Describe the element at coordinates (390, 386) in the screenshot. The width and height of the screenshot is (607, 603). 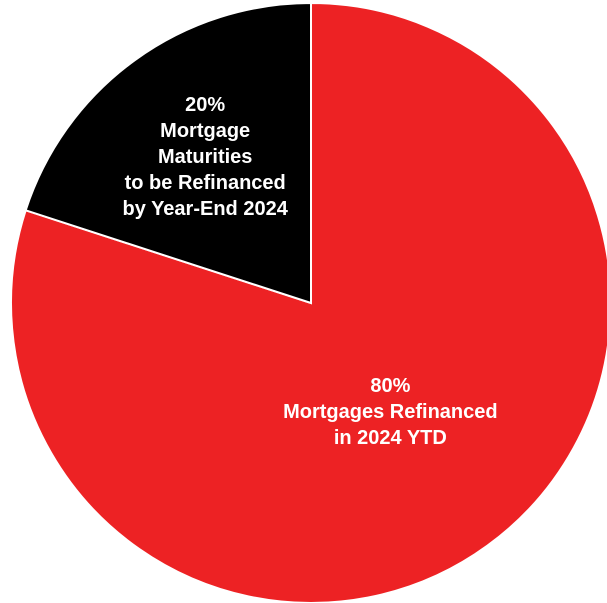
I see `value-label: 80%` at that location.